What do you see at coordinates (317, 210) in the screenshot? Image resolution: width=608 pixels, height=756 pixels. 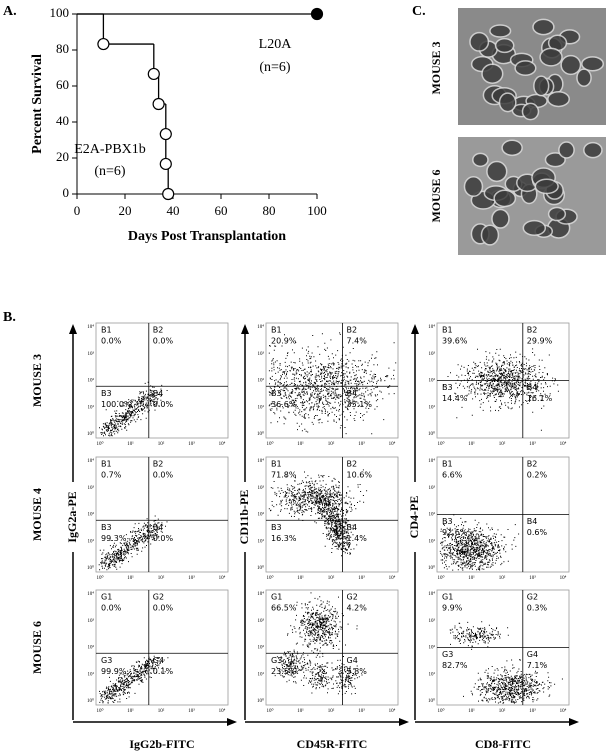 I see `x-tick-label: 100` at bounding box center [317, 210].